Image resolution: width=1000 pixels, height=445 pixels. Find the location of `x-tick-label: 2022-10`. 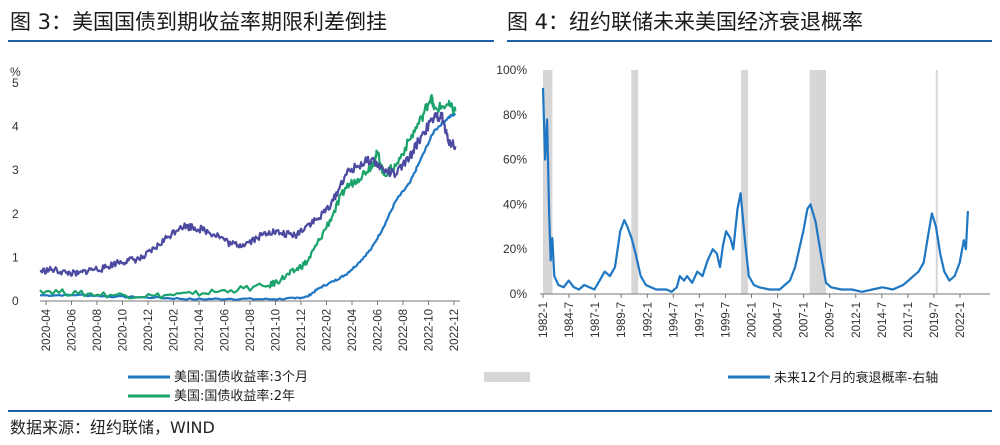

x-tick-label: 2022-10 is located at coordinates (430, 330).